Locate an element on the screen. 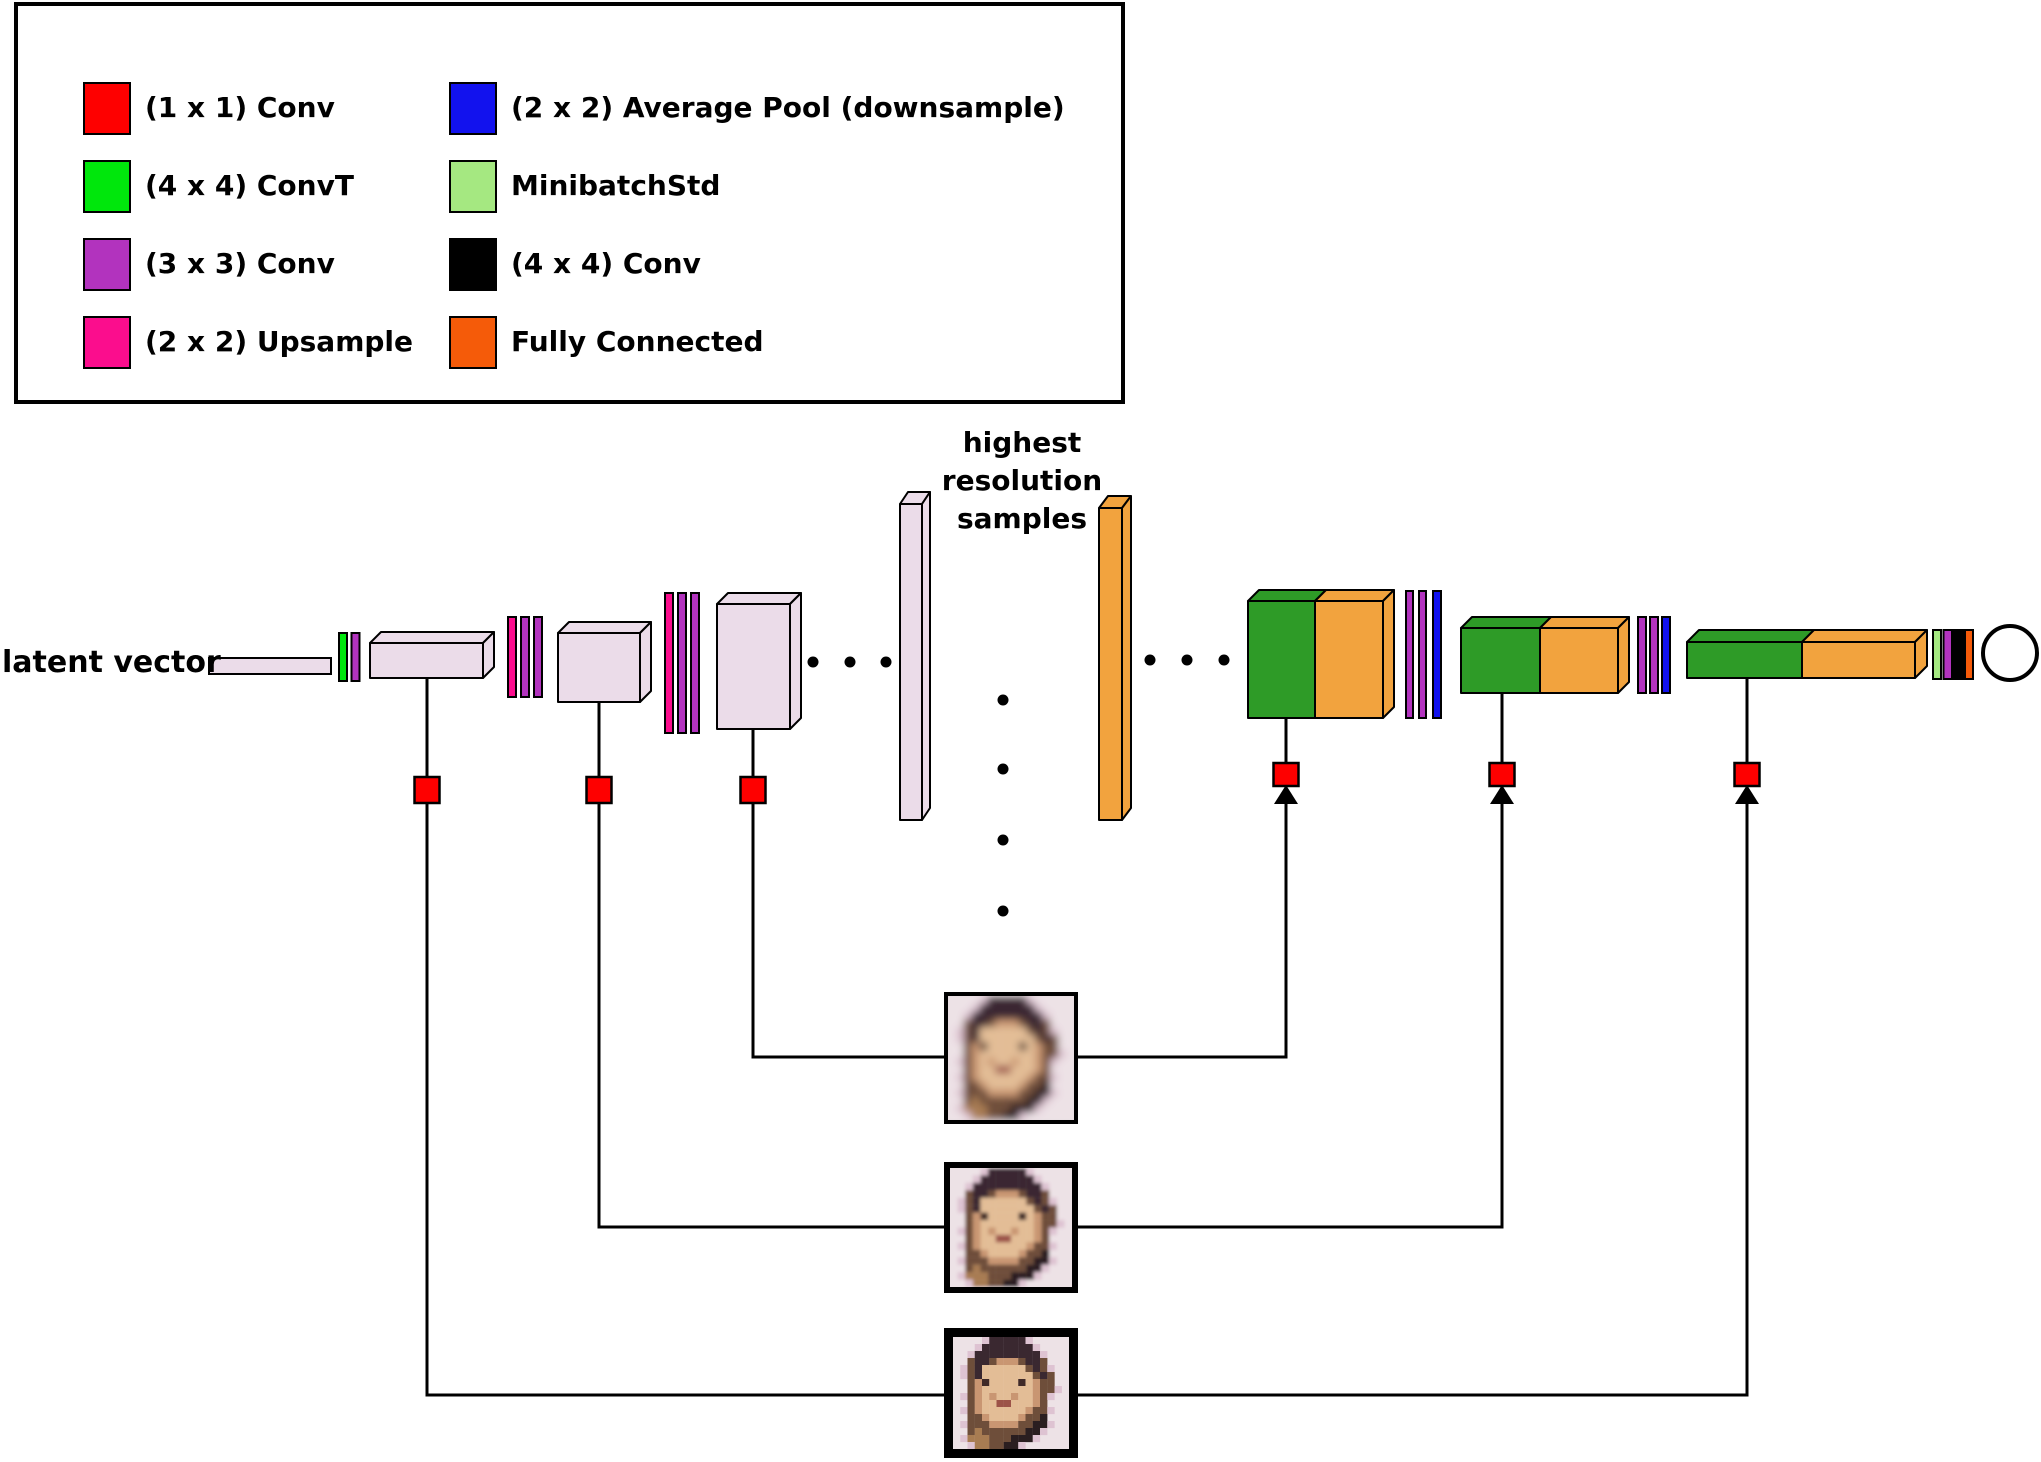 The height and width of the screenshot is (1462, 2041). legend-label: (4 x 4) ConvT is located at coordinates (249, 185).